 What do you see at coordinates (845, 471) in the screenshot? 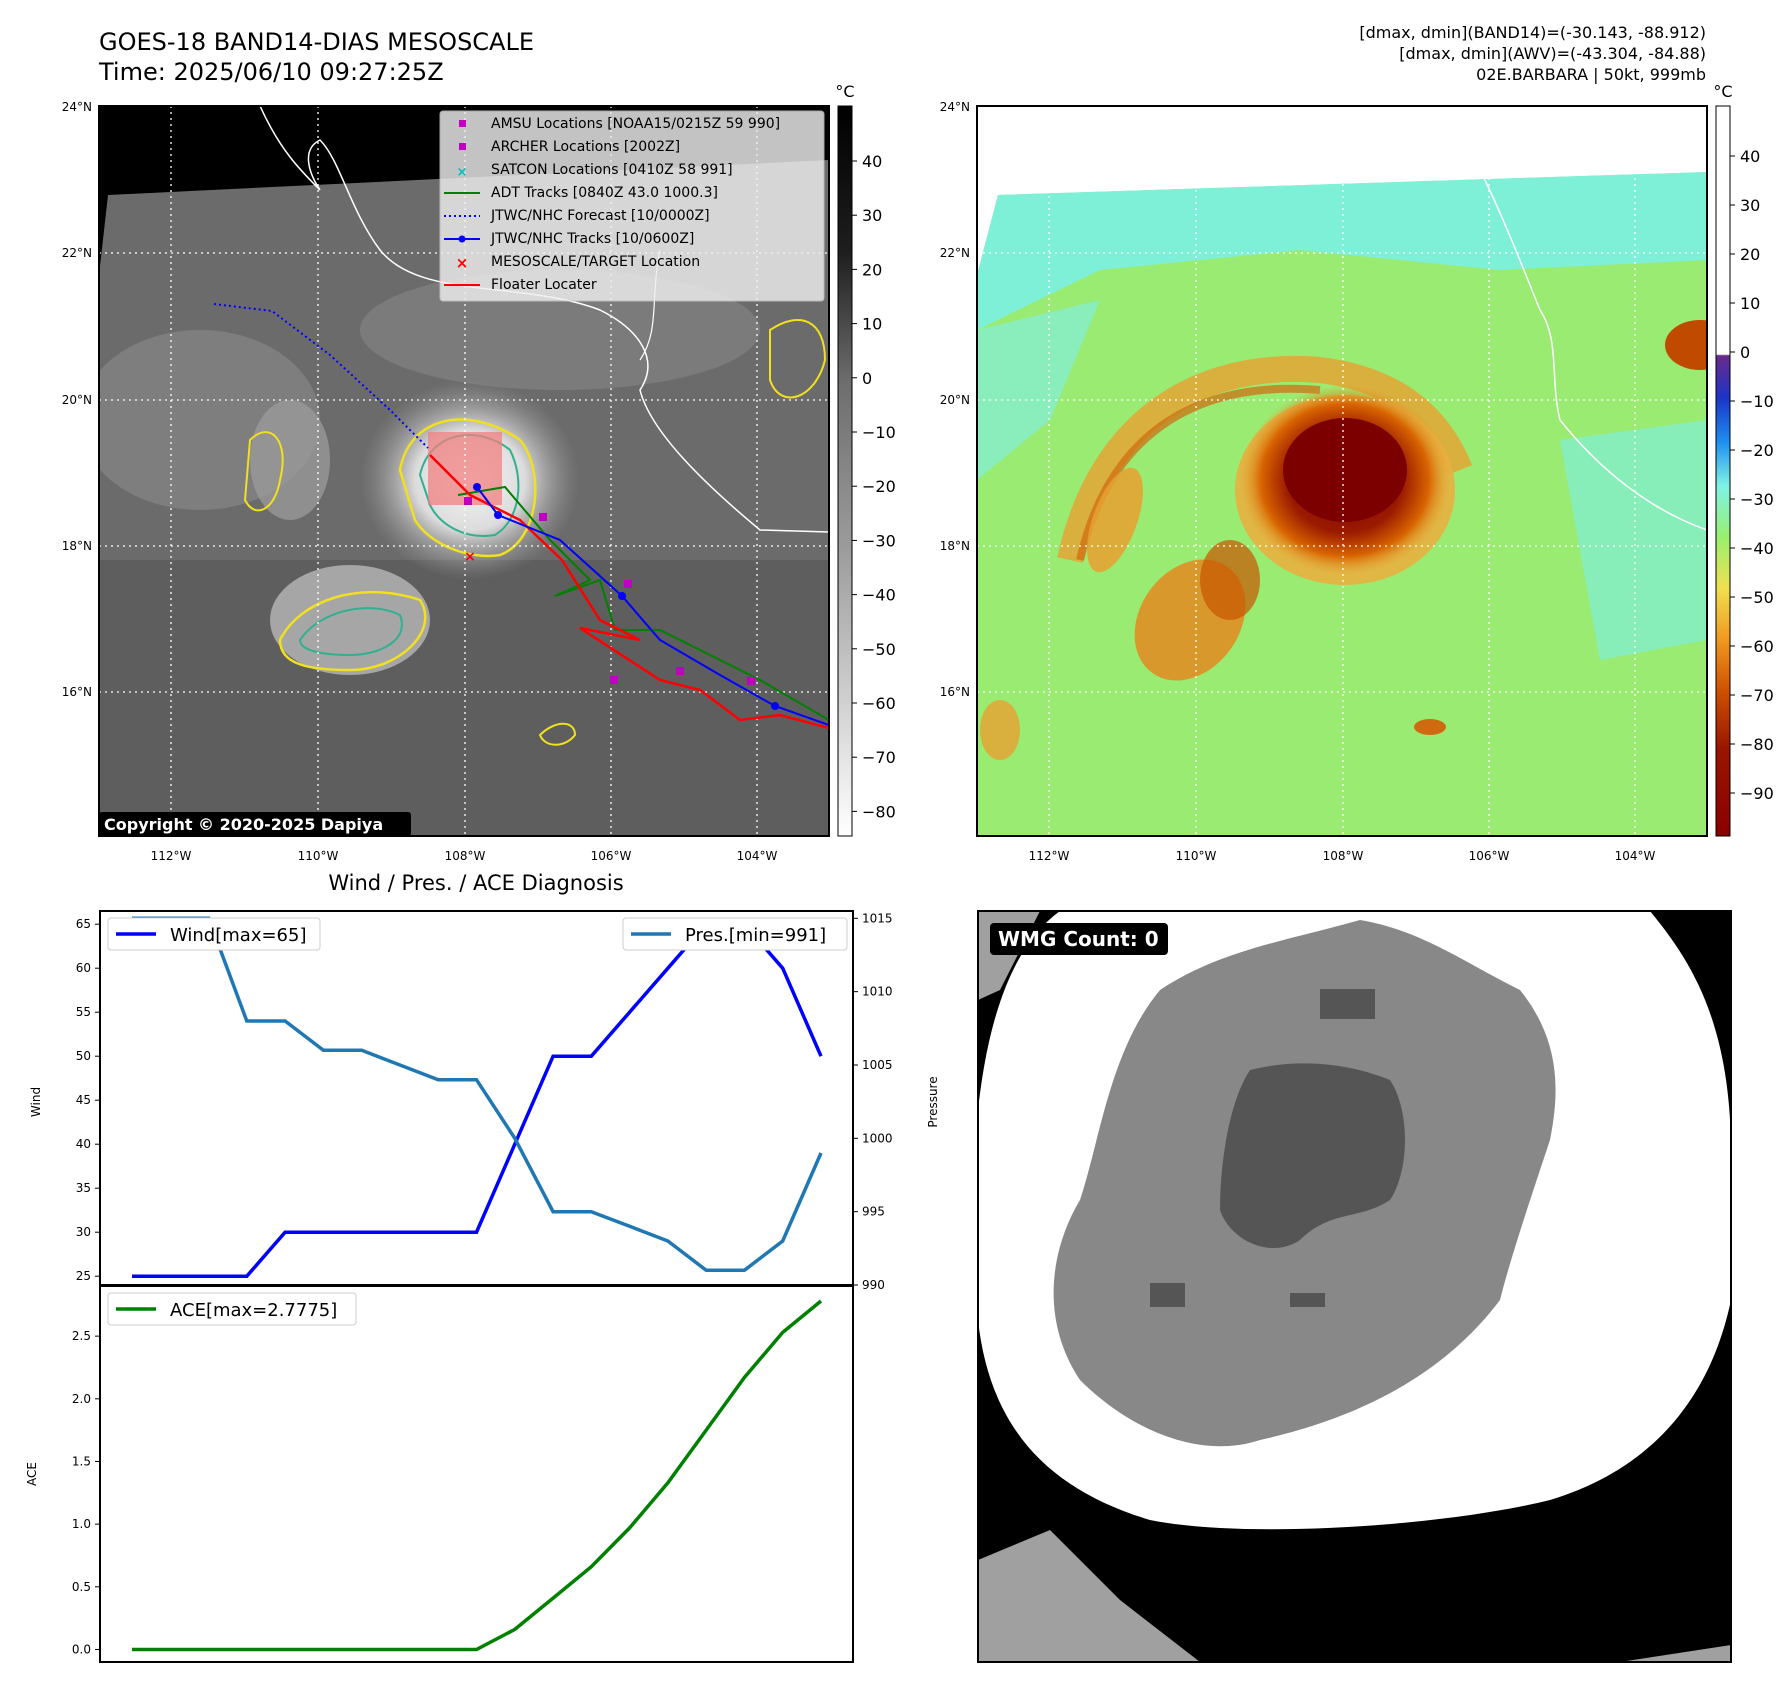
I see `ir-colorbar` at bounding box center [845, 471].